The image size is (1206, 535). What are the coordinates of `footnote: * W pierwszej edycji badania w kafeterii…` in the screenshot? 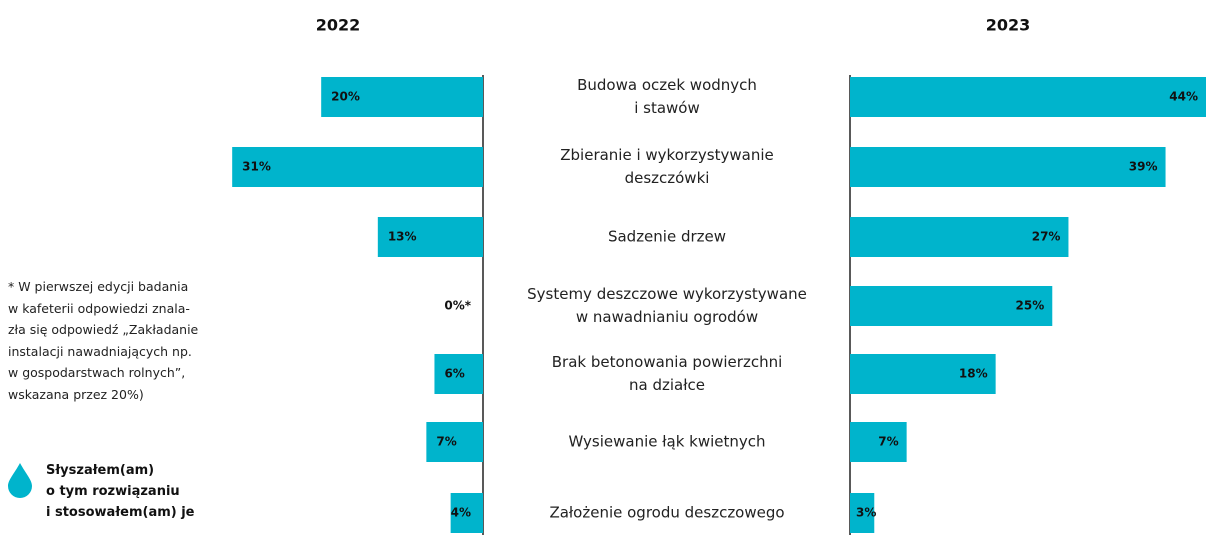 It's located at (103, 340).